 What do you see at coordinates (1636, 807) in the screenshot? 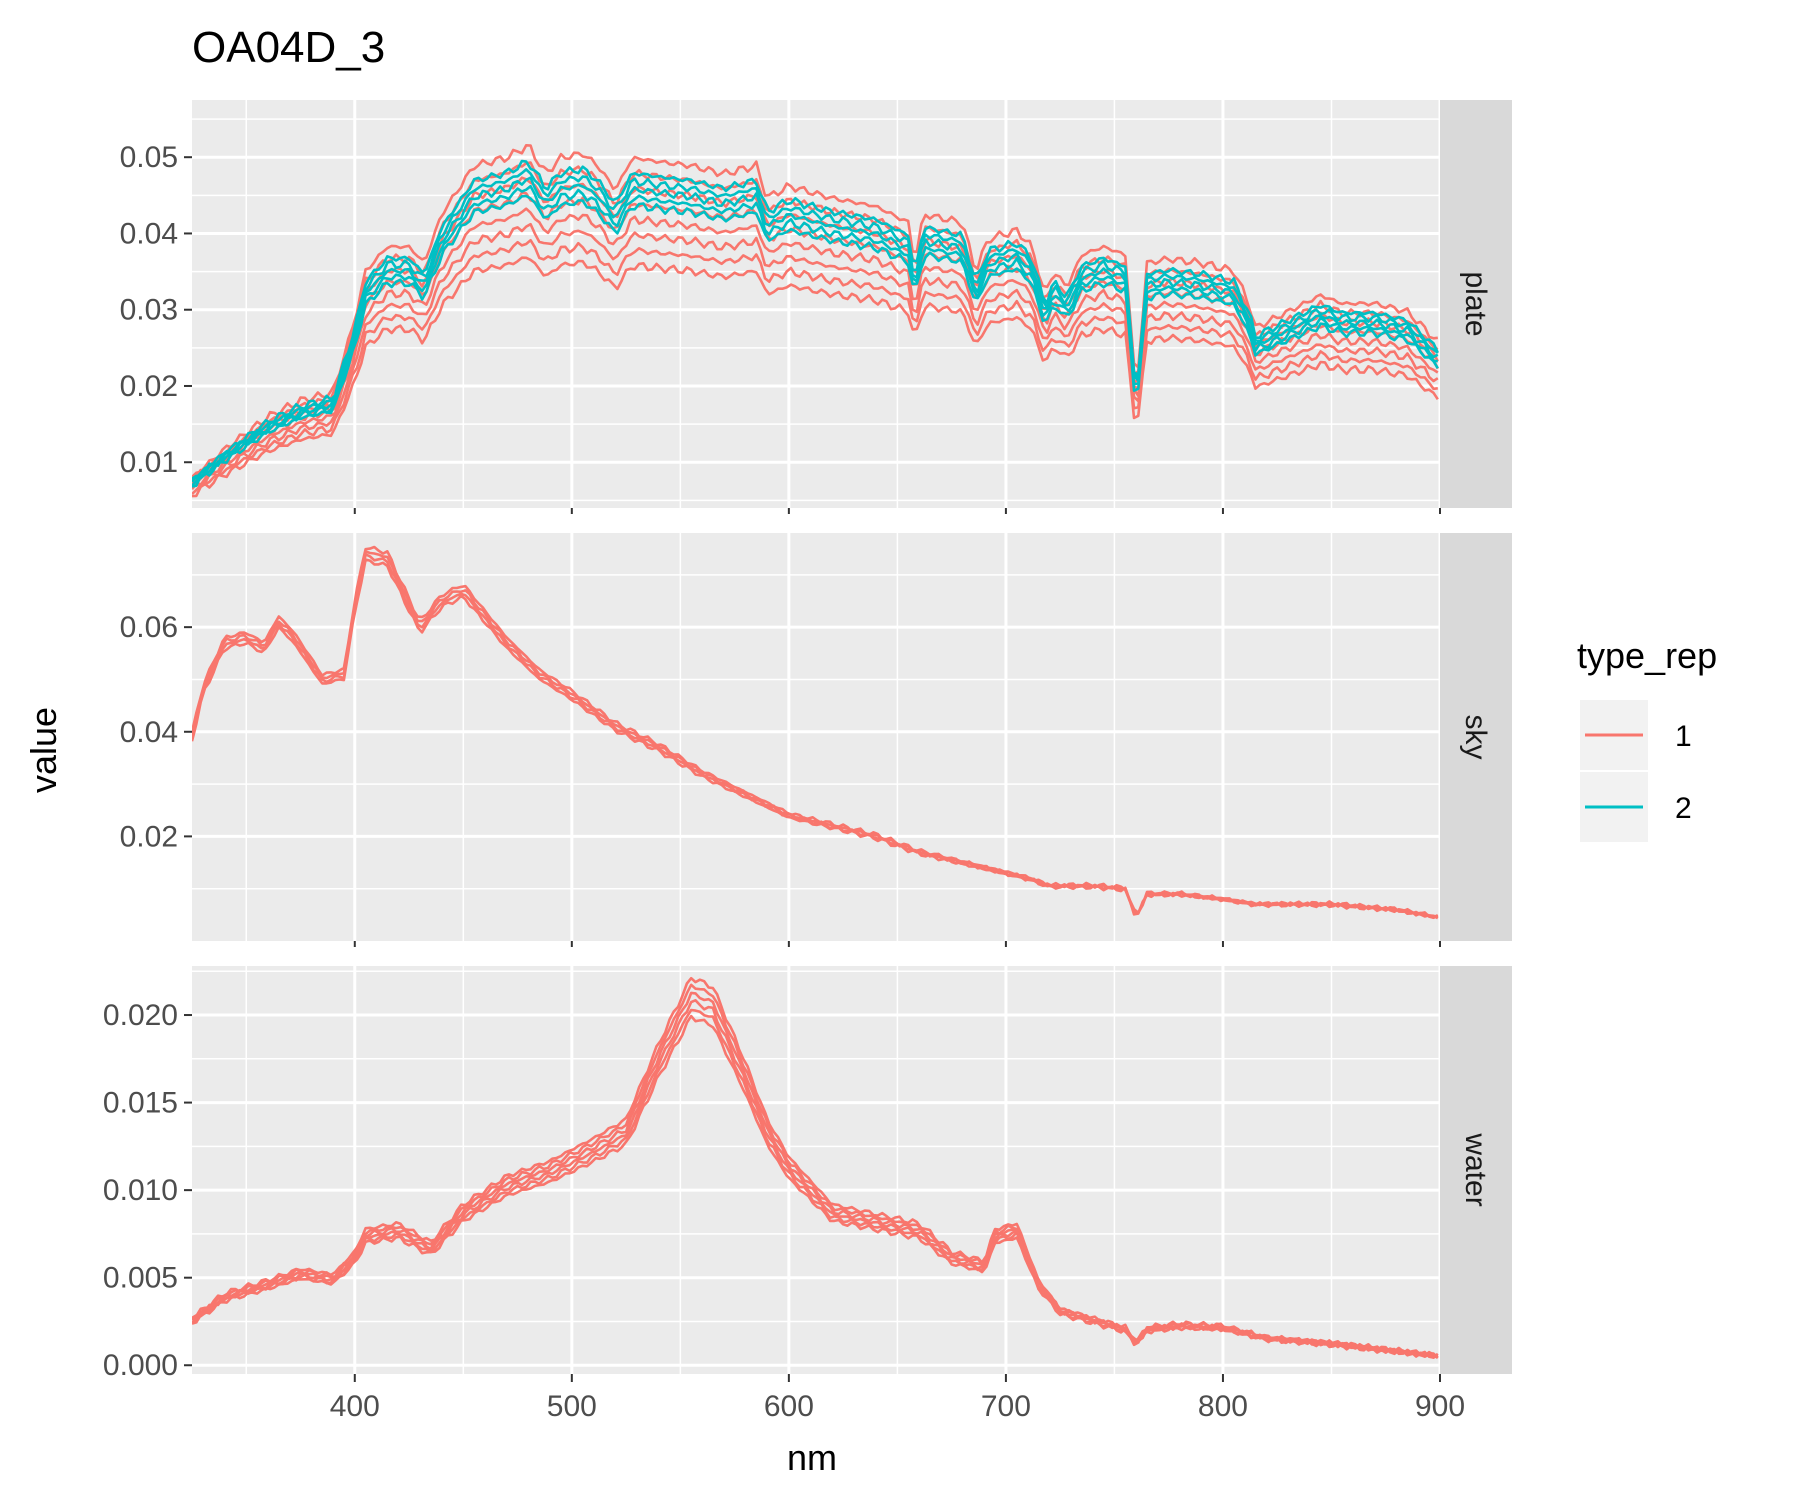
I see `legend-entry-2: 2` at bounding box center [1636, 807].